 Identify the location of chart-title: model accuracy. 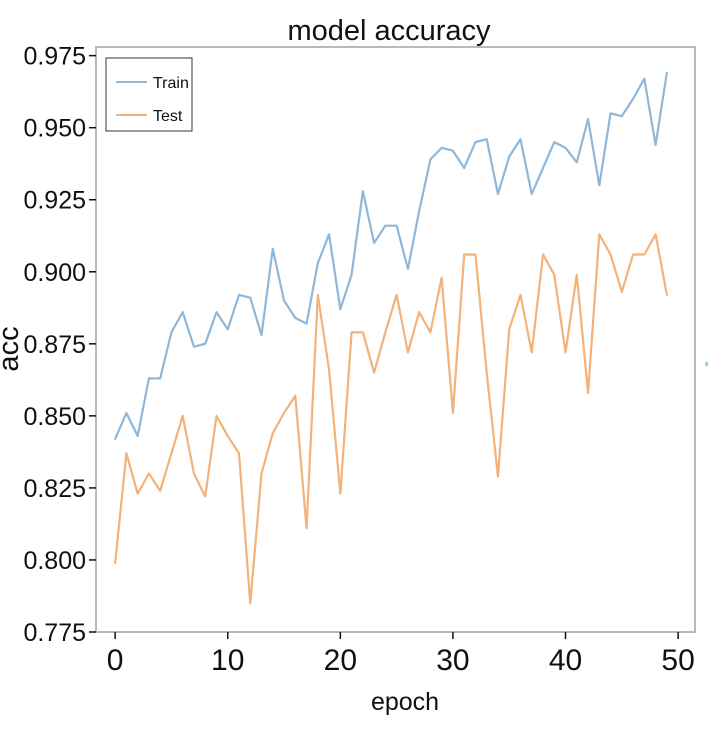
(389, 31).